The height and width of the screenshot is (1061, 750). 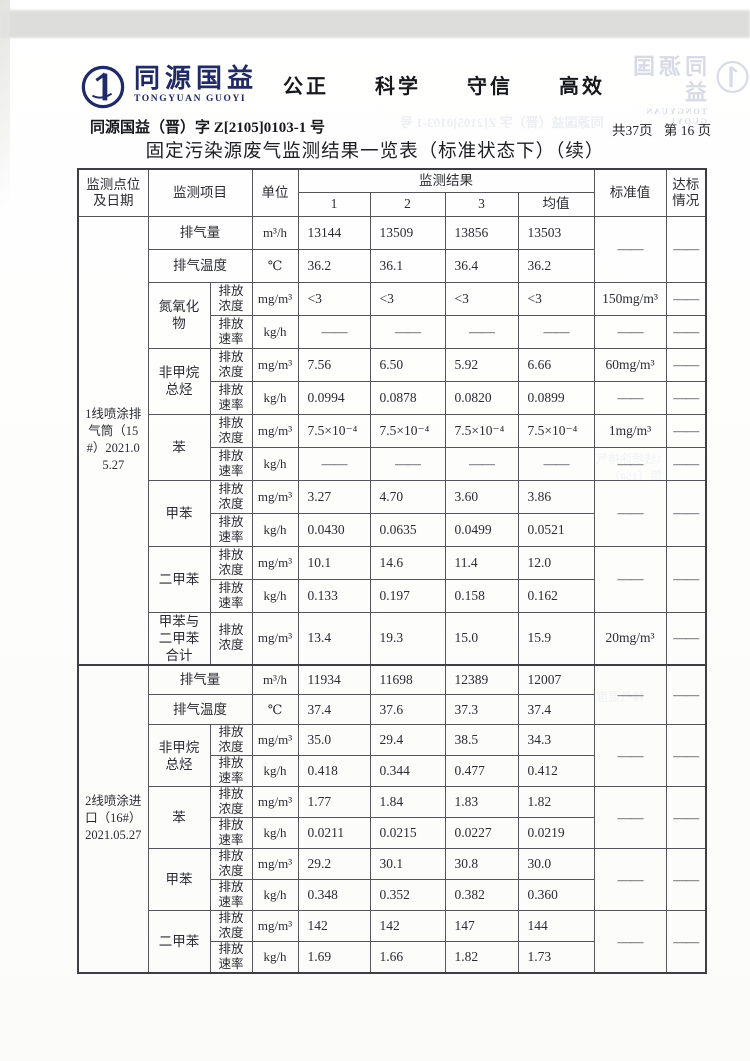 What do you see at coordinates (200, 265) in the screenshot?
I see `item-cell: 排气温度` at bounding box center [200, 265].